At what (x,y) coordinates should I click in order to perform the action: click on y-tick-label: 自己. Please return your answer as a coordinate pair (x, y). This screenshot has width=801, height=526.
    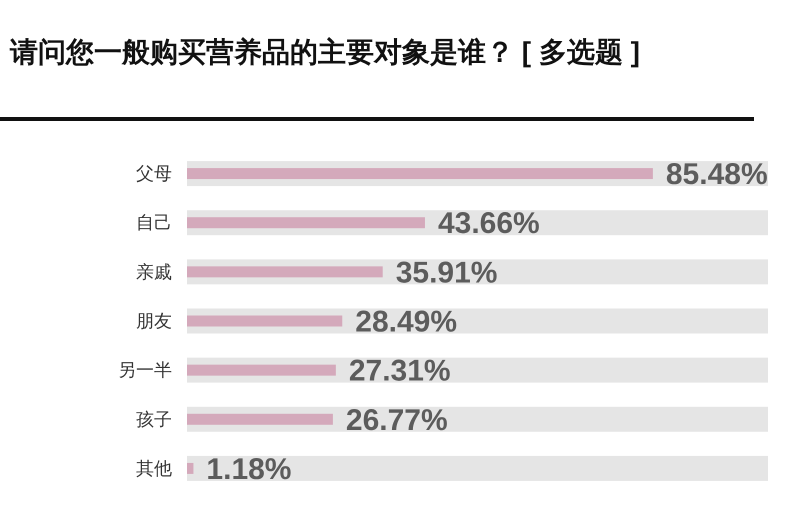
    Looking at the image, I should click on (154, 222).